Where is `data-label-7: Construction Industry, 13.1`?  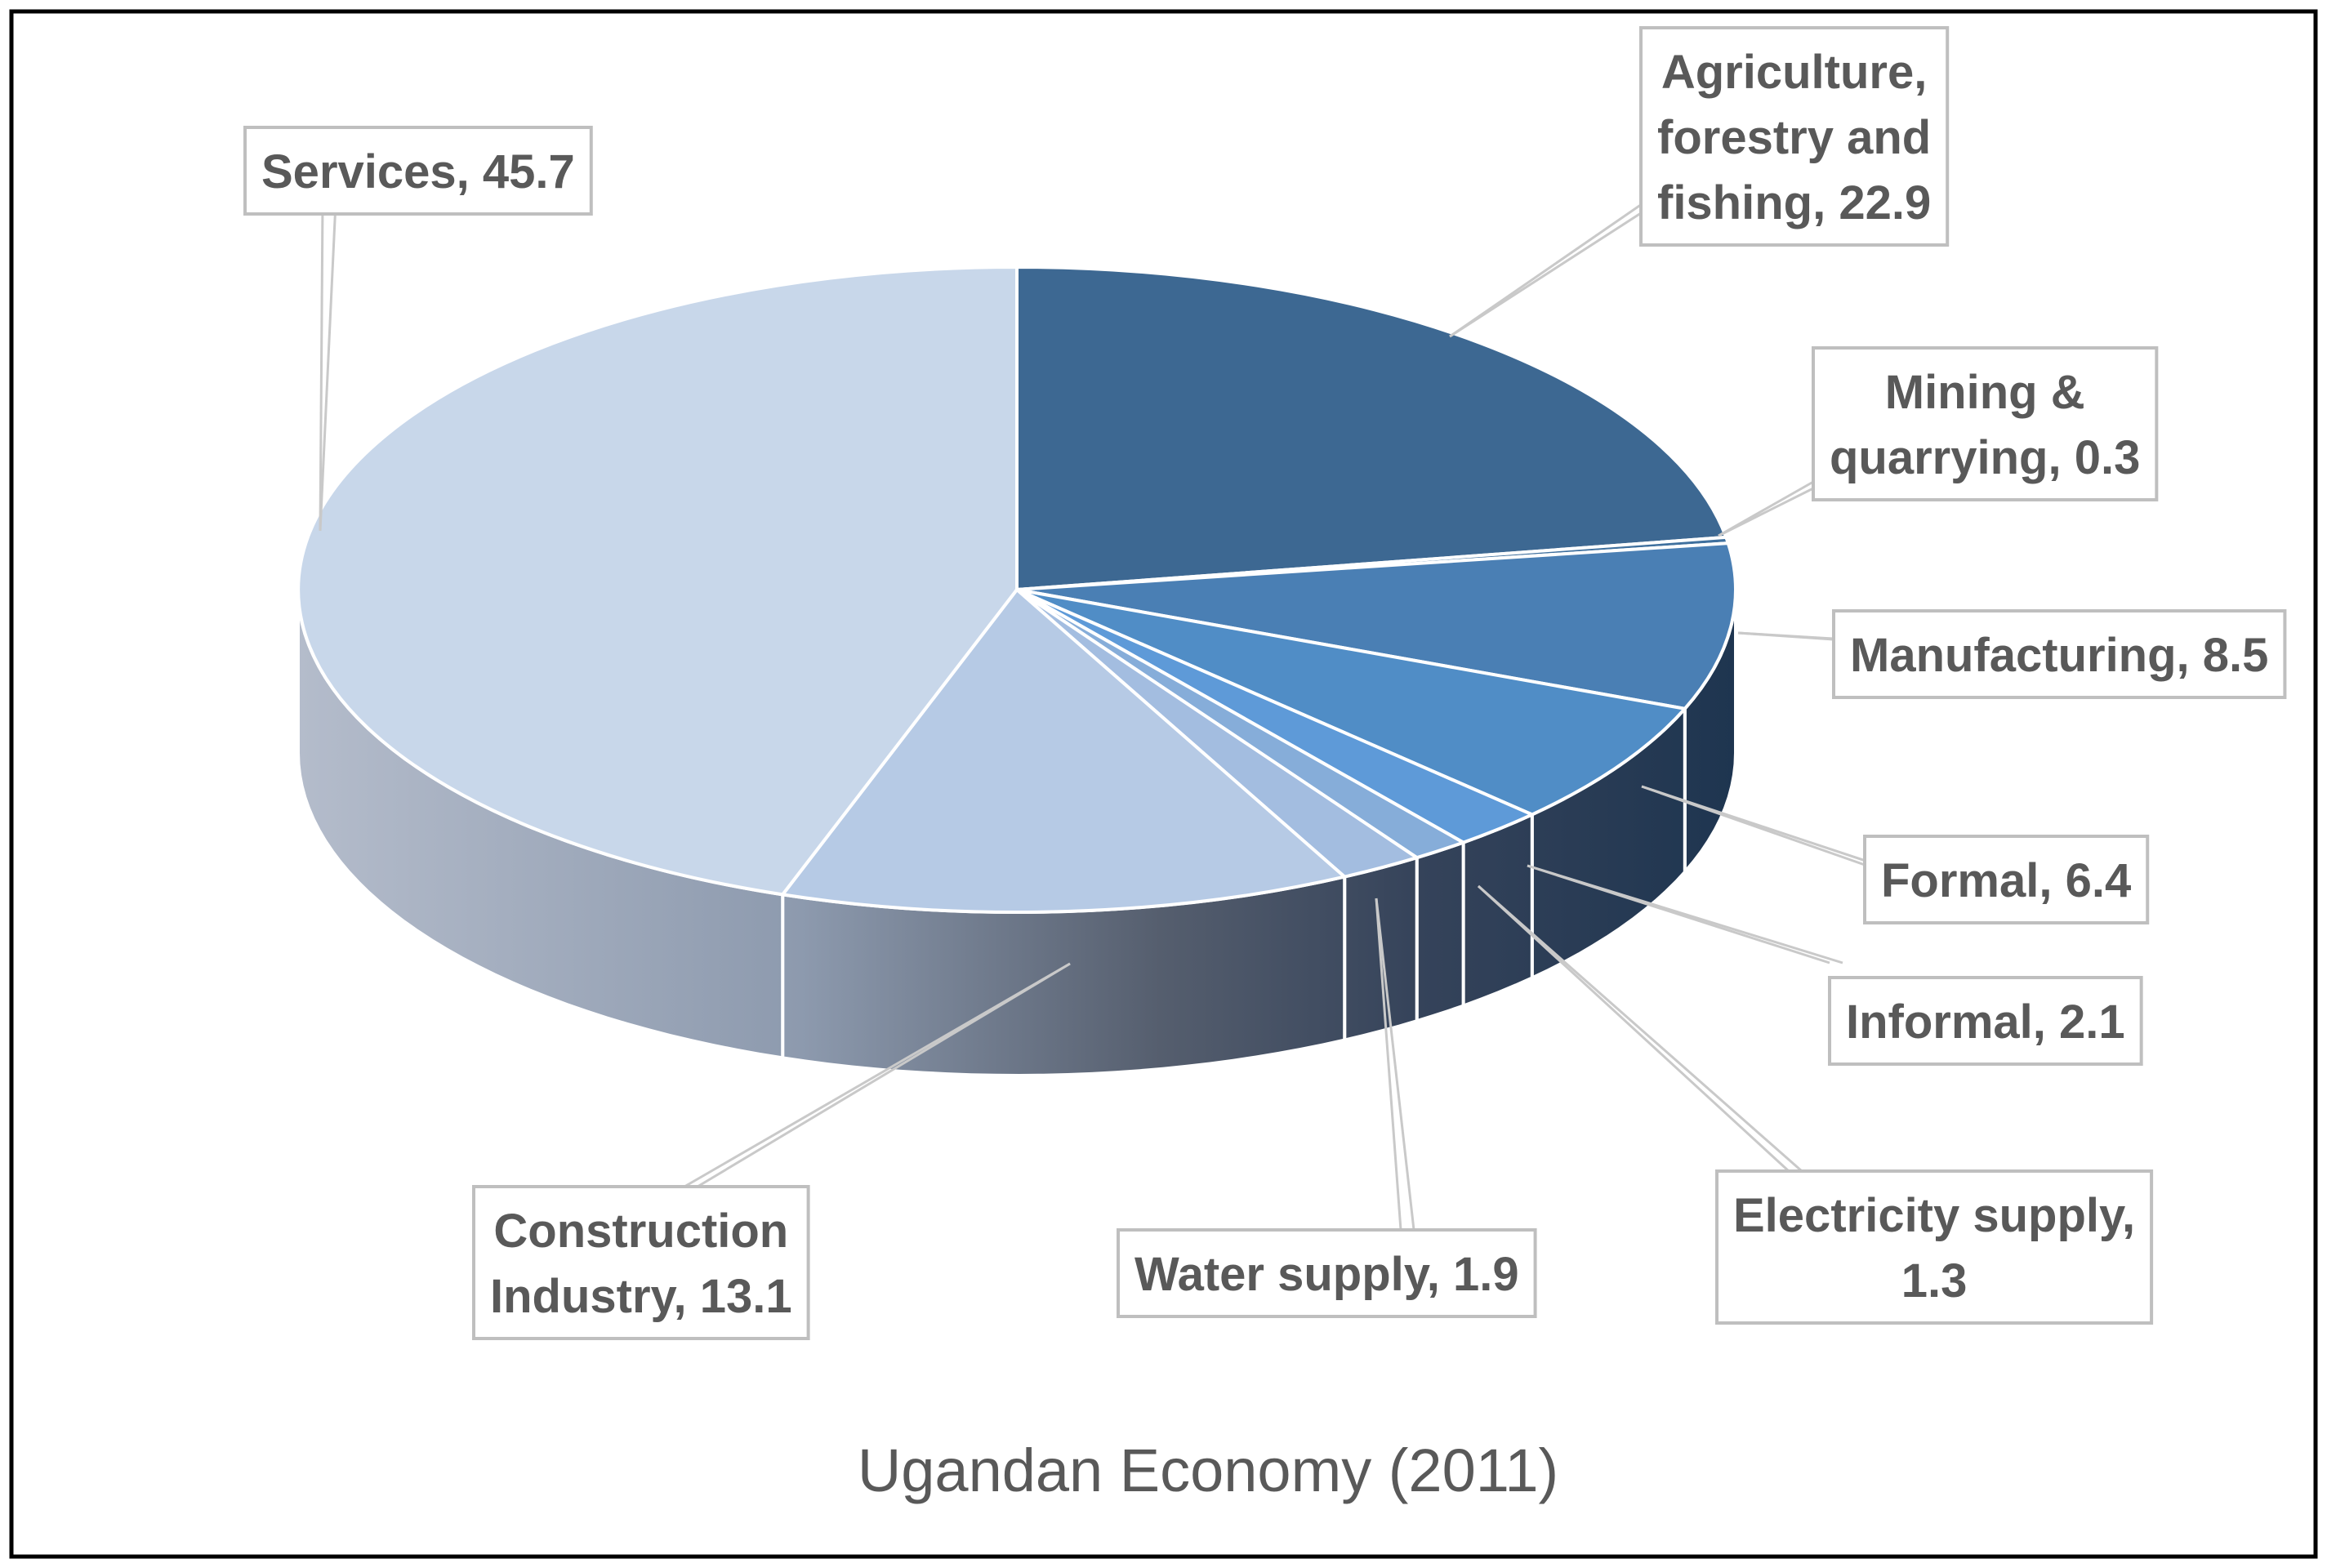
data-label-7: Construction Industry, 13.1 is located at coordinates (641, 1262).